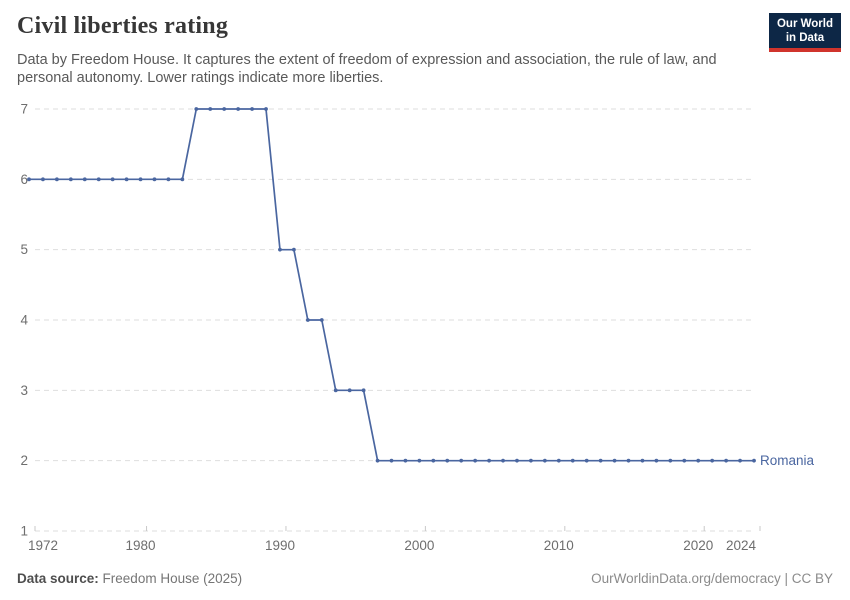  What do you see at coordinates (24, 249) in the screenshot?
I see `y-tick-label: 5` at bounding box center [24, 249].